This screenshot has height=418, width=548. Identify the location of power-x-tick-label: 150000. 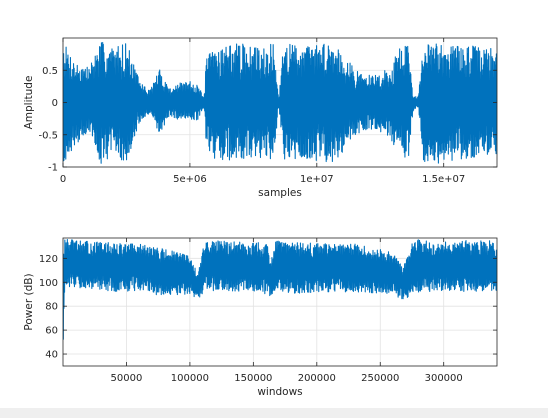
(253, 378).